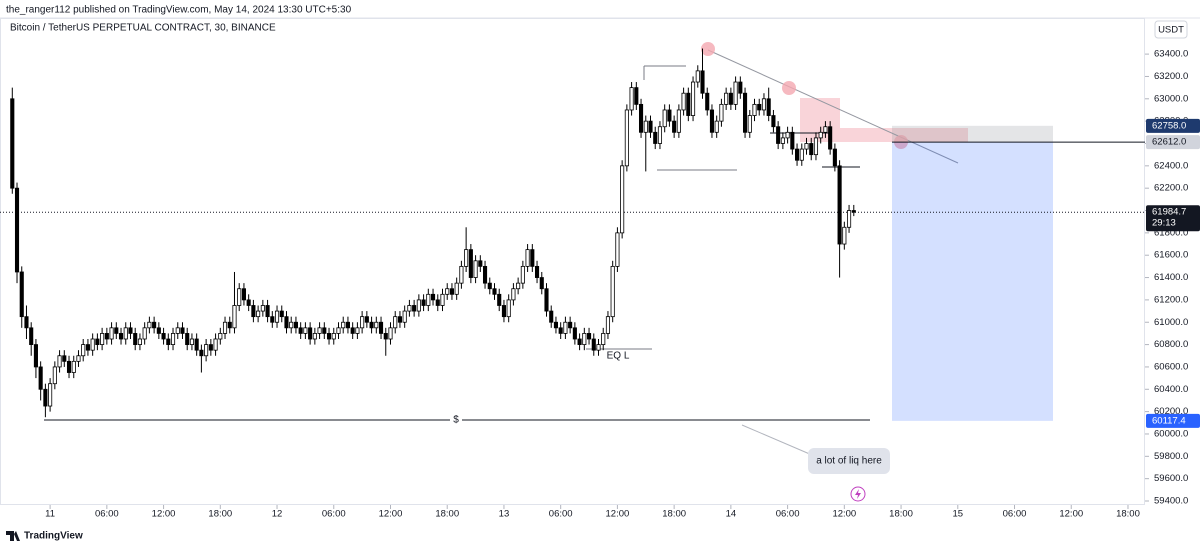 Image resolution: width=1200 pixels, height=548 pixels. What do you see at coordinates (1171, 433) in the screenshot?
I see `y-tick-label: 60000.0` at bounding box center [1171, 433].